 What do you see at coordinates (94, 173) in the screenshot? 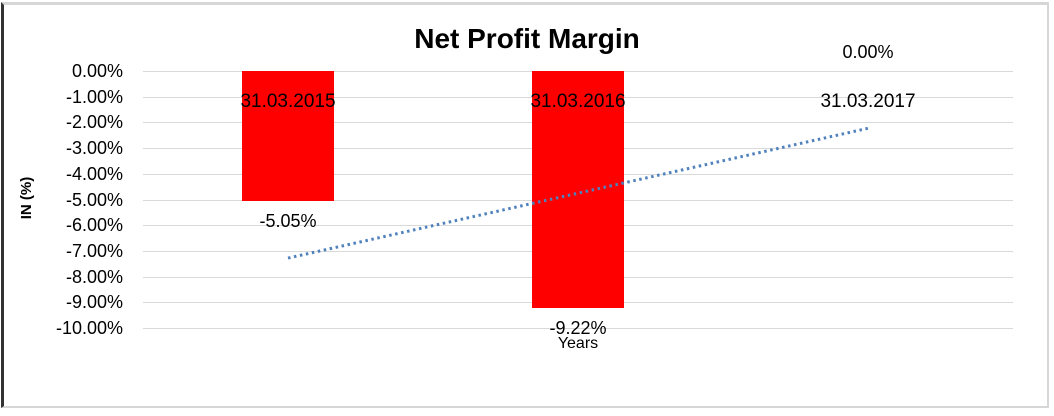
I see `y-axis-tick-label: -4.00%` at bounding box center [94, 173].